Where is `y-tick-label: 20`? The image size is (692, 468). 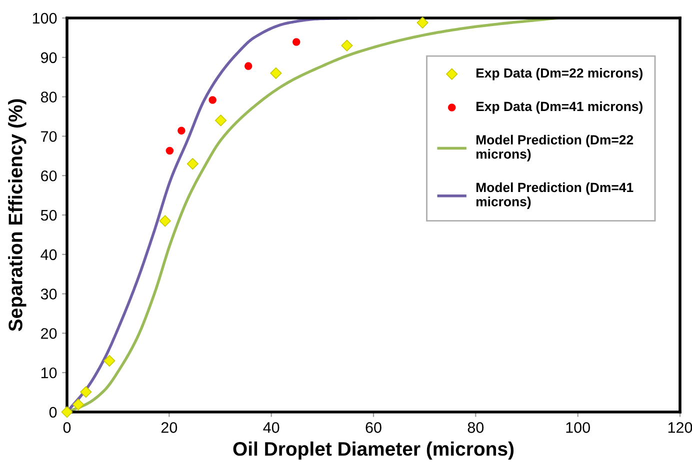
y-tick-label: 20 is located at coordinates (49, 333).